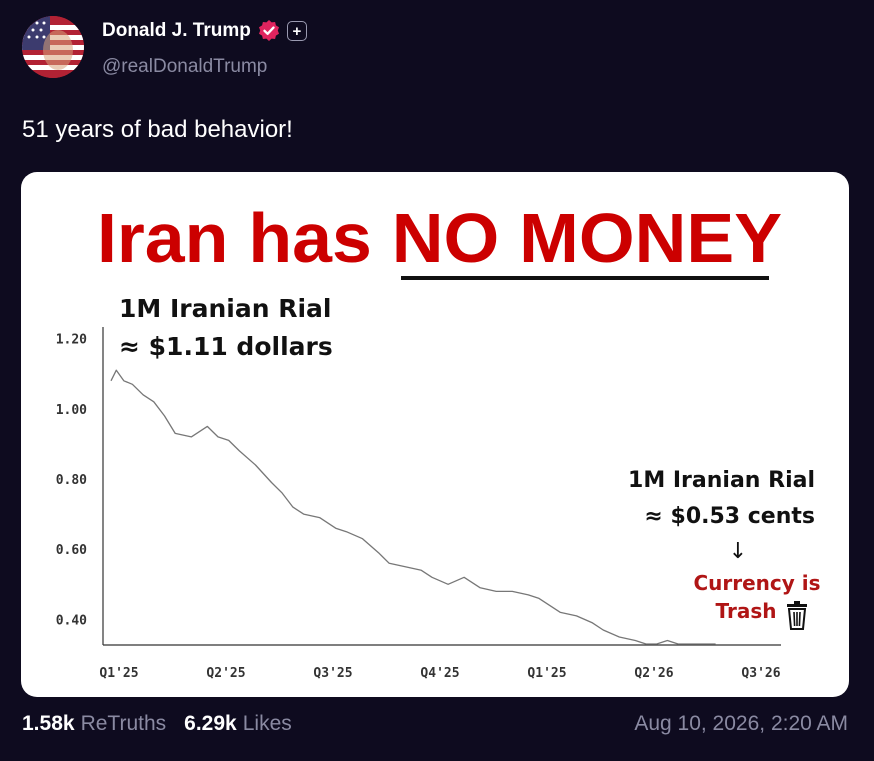 This screenshot has width=874, height=761. I want to click on plus-badge-icon: +, so click(296, 31).